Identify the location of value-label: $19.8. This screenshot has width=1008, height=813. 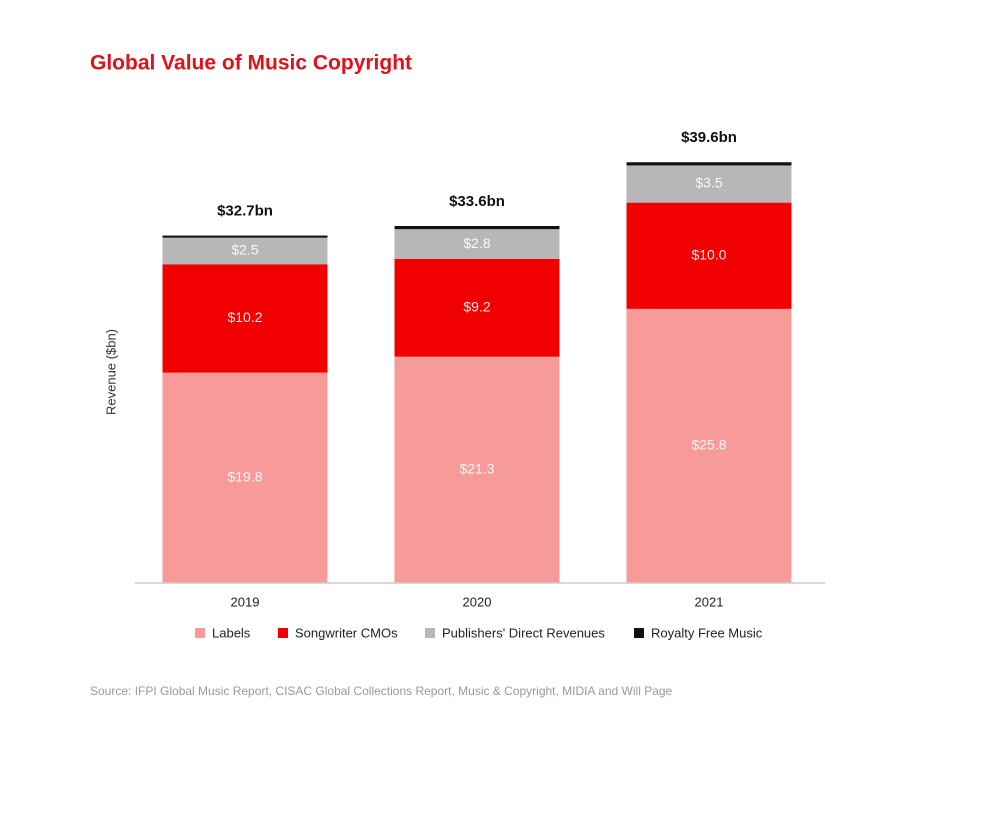
(244, 477).